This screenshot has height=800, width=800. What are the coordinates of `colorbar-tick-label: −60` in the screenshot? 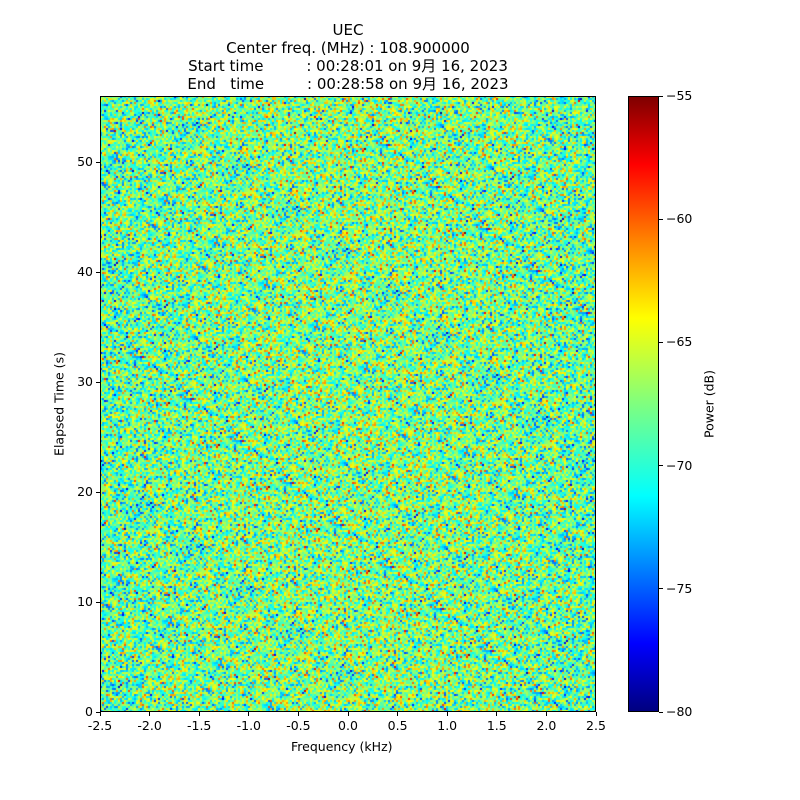 It's located at (679, 219).